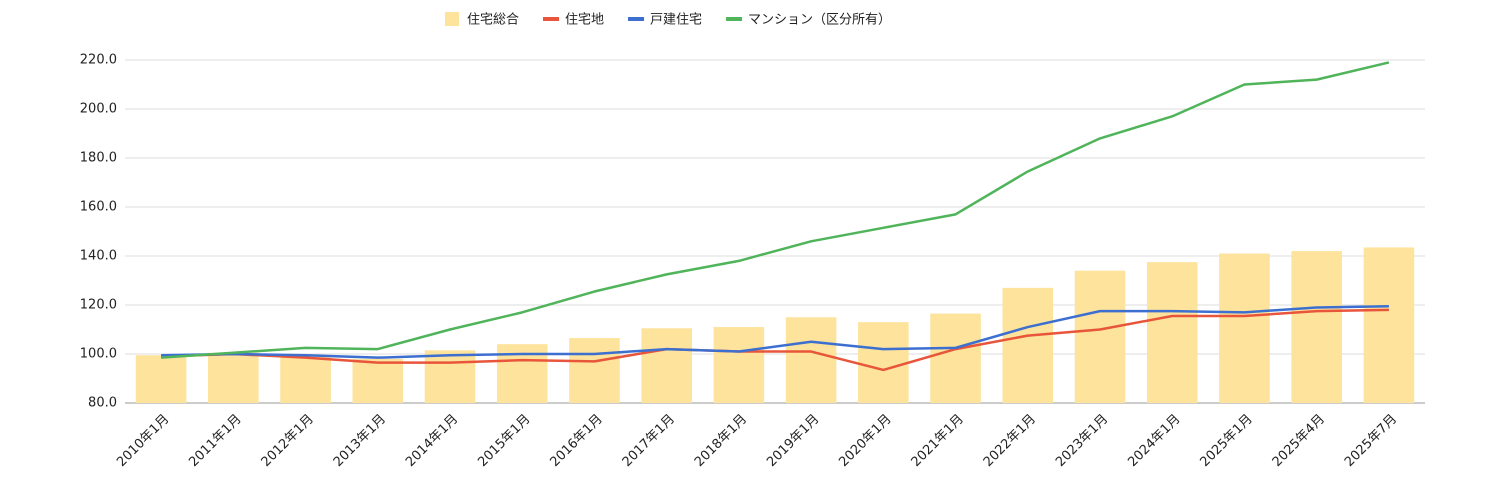 Image resolution: width=1500 pixels, height=500 pixels. What do you see at coordinates (584, 20) in the screenshot?
I see `legend-label: 住宅地` at bounding box center [584, 20].